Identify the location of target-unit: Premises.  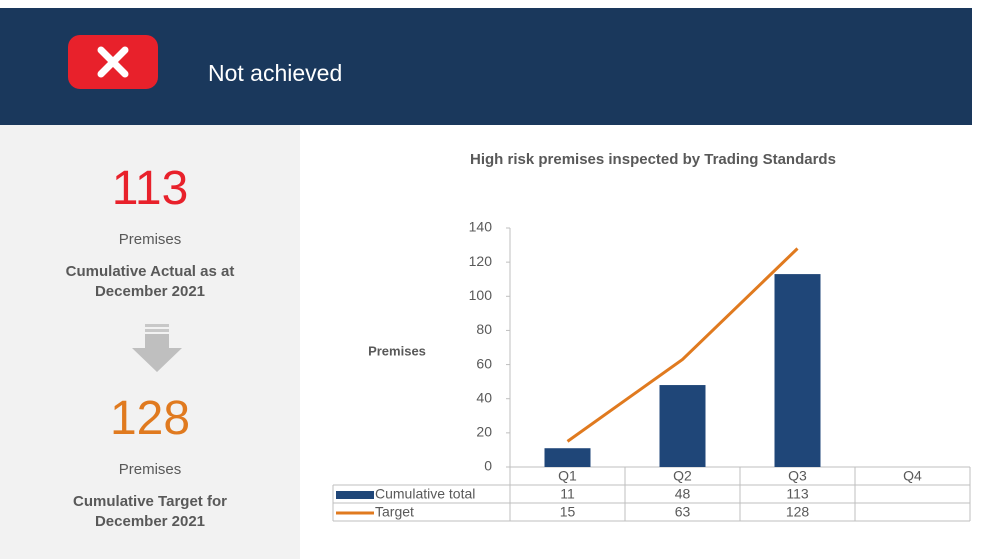
(150, 469).